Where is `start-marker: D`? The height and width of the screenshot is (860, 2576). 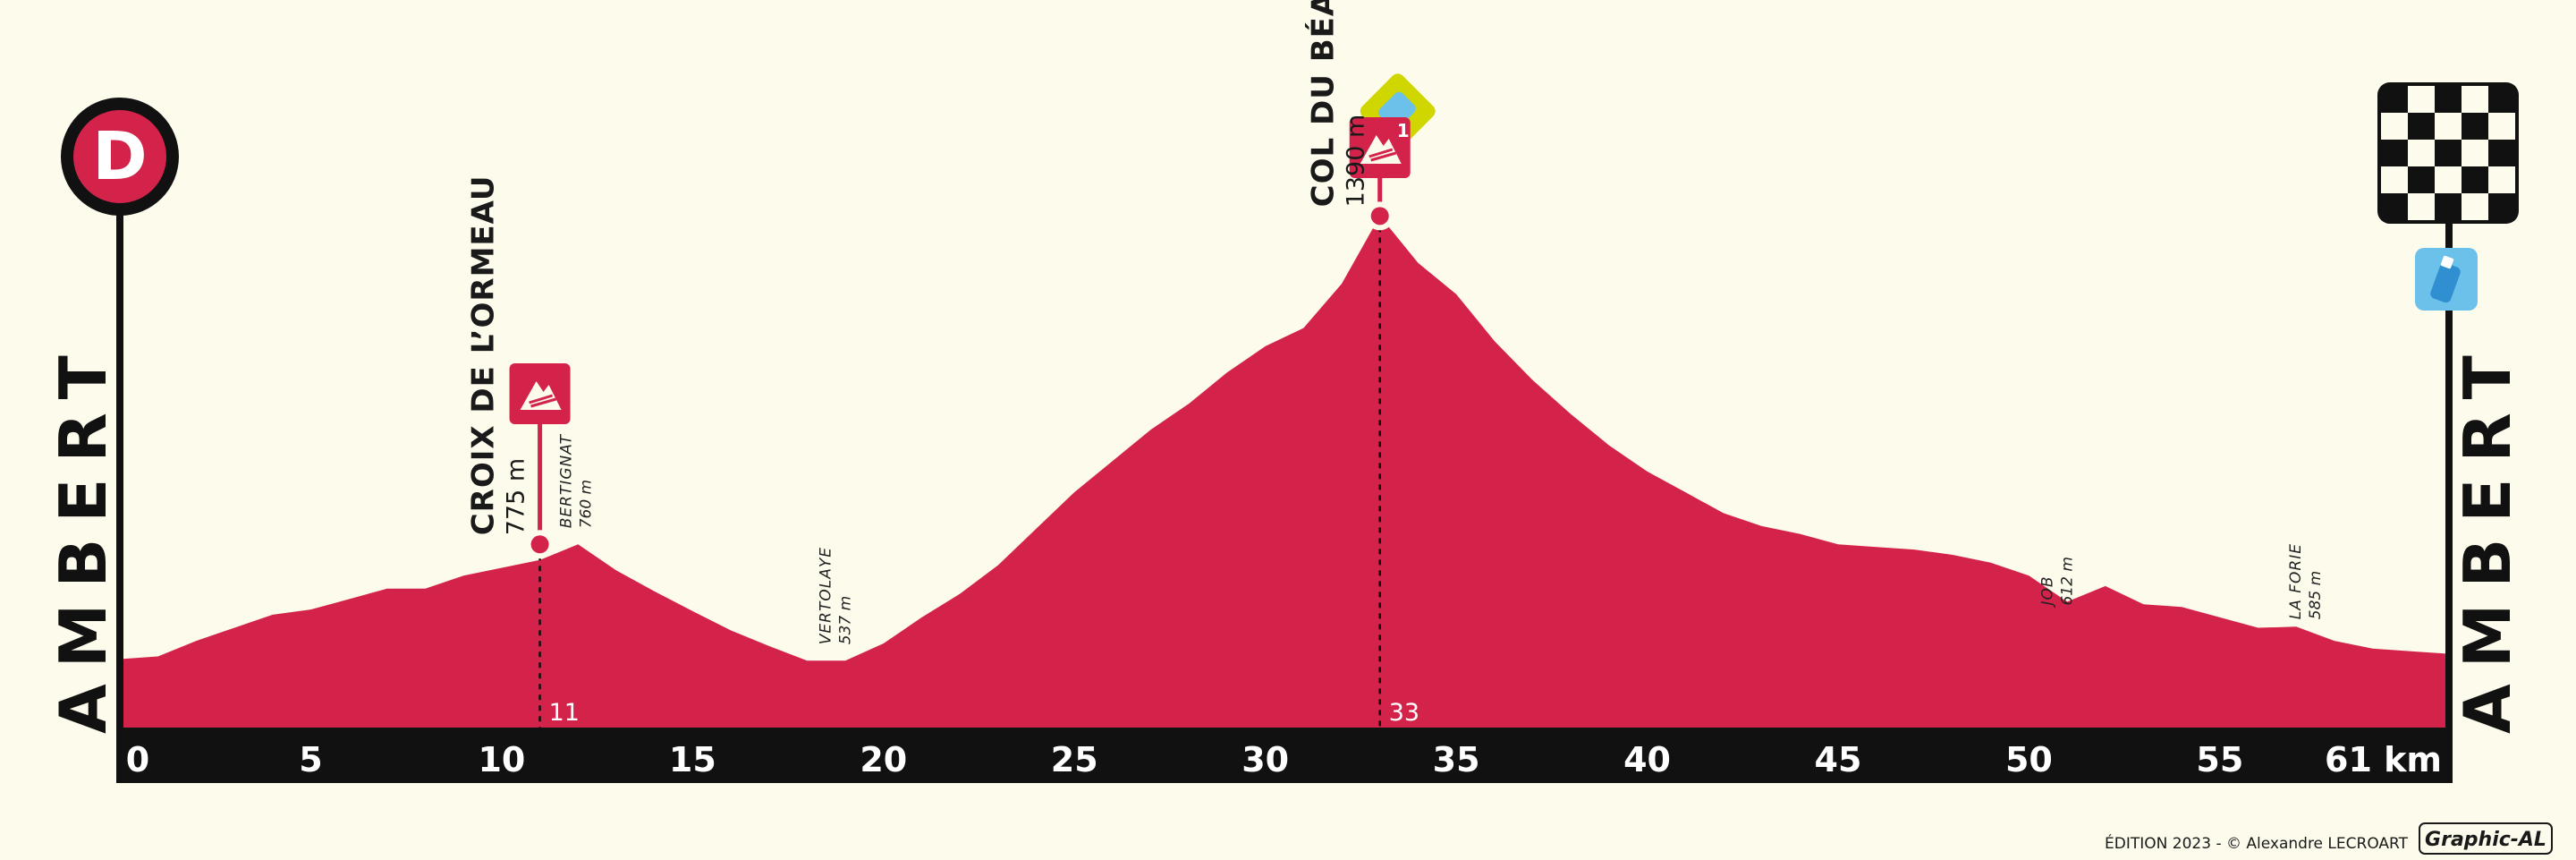 start-marker: D is located at coordinates (120, 157).